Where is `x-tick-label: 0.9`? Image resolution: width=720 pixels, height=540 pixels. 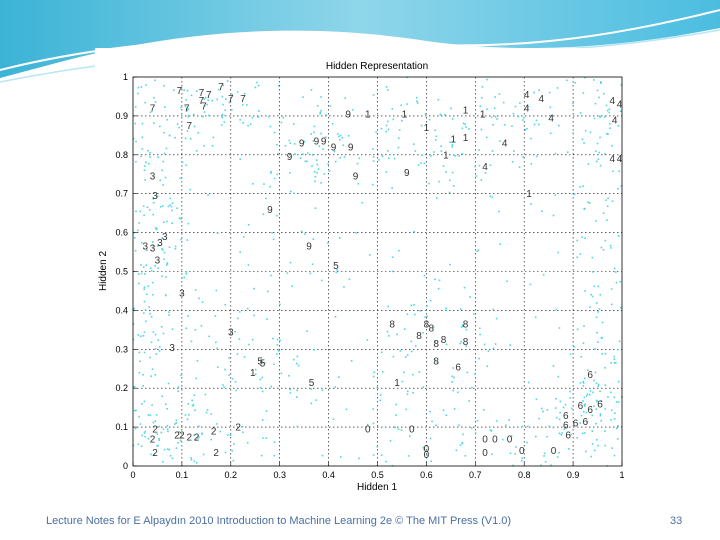
x-tick-label: 0.9 is located at coordinates (573, 475).